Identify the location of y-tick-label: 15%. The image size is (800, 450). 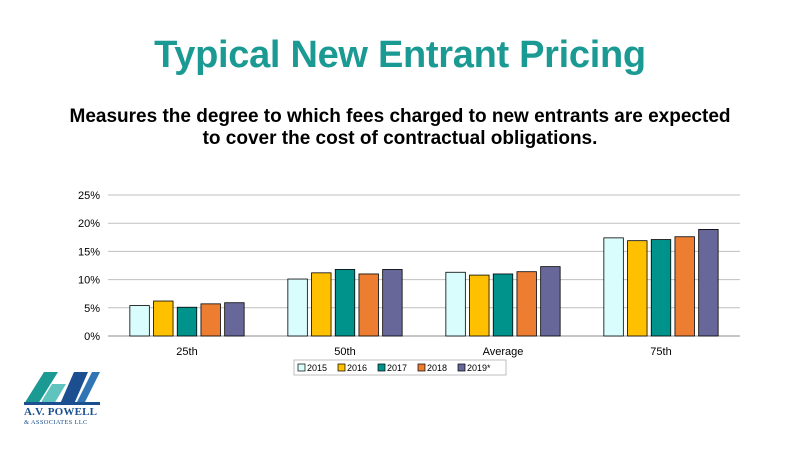
(89, 252).